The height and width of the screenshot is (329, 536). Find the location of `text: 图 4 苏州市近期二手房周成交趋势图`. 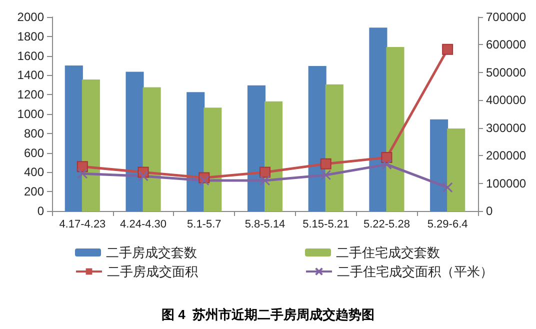

text: 图 4 苏州市近期二手房周成交趋势图 is located at coordinates (268, 314).